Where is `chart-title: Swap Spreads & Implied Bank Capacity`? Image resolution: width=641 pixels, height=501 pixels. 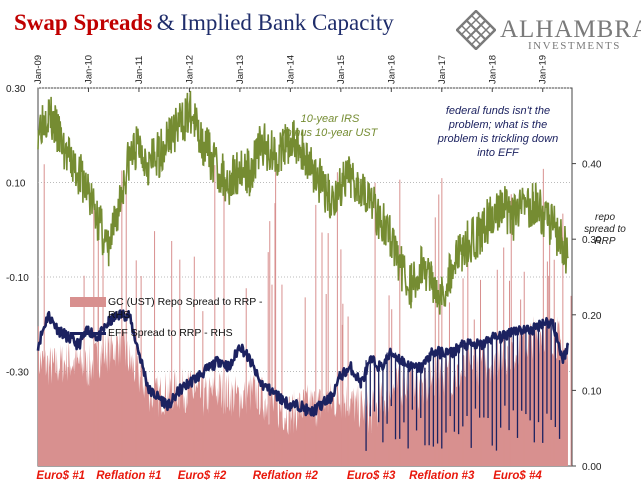
chart-title: Swap Spreads & Implied Bank Capacity is located at coordinates (204, 23).